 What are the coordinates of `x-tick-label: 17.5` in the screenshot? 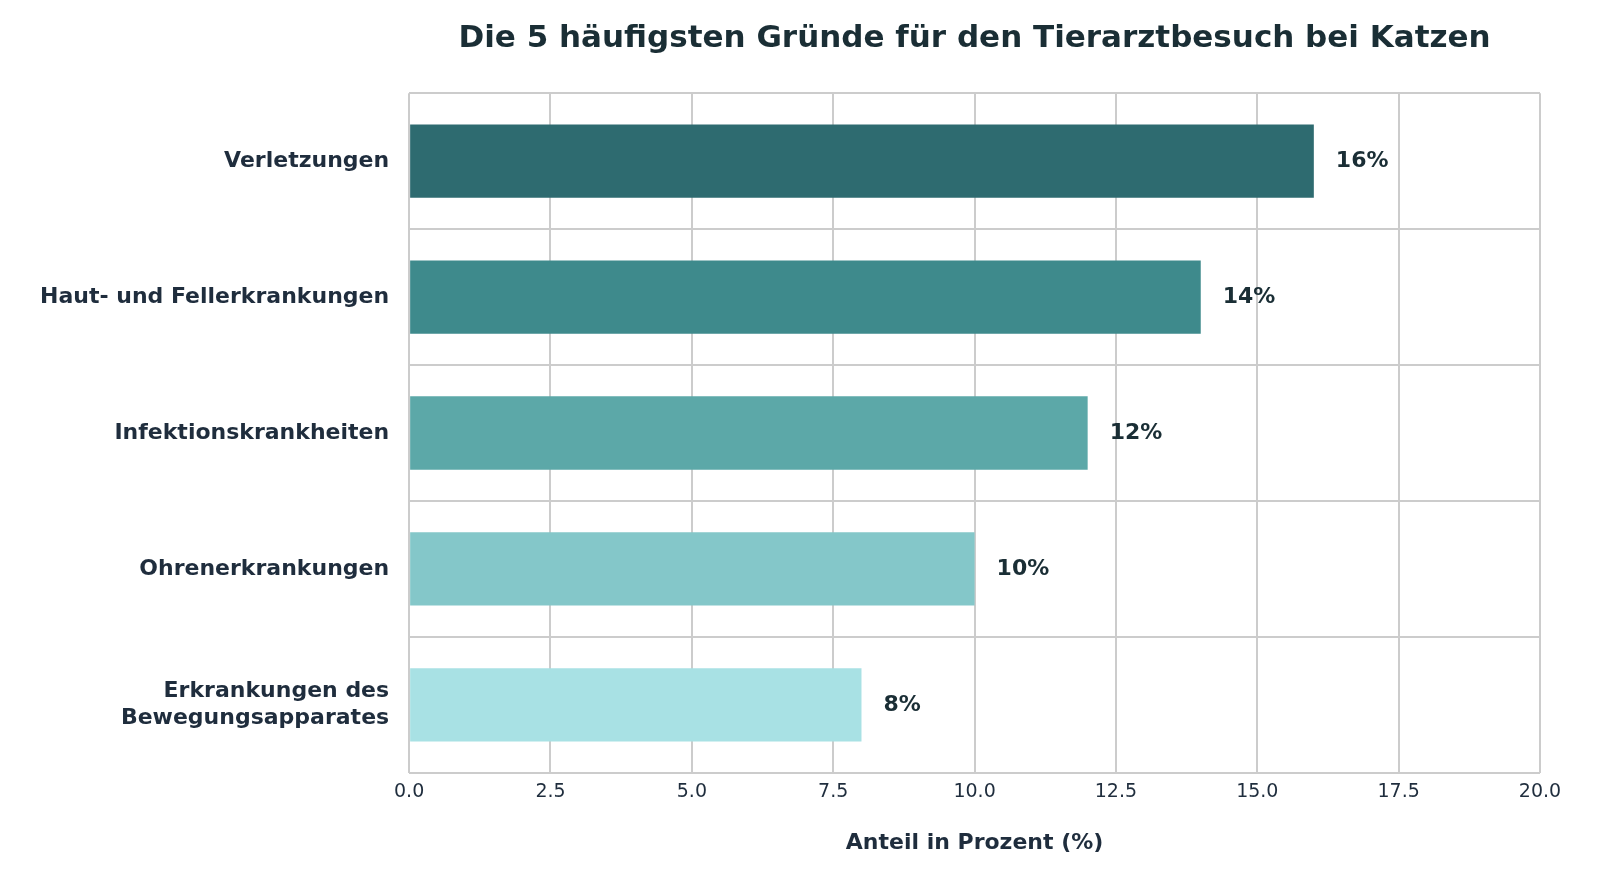 It's located at (1398, 790).